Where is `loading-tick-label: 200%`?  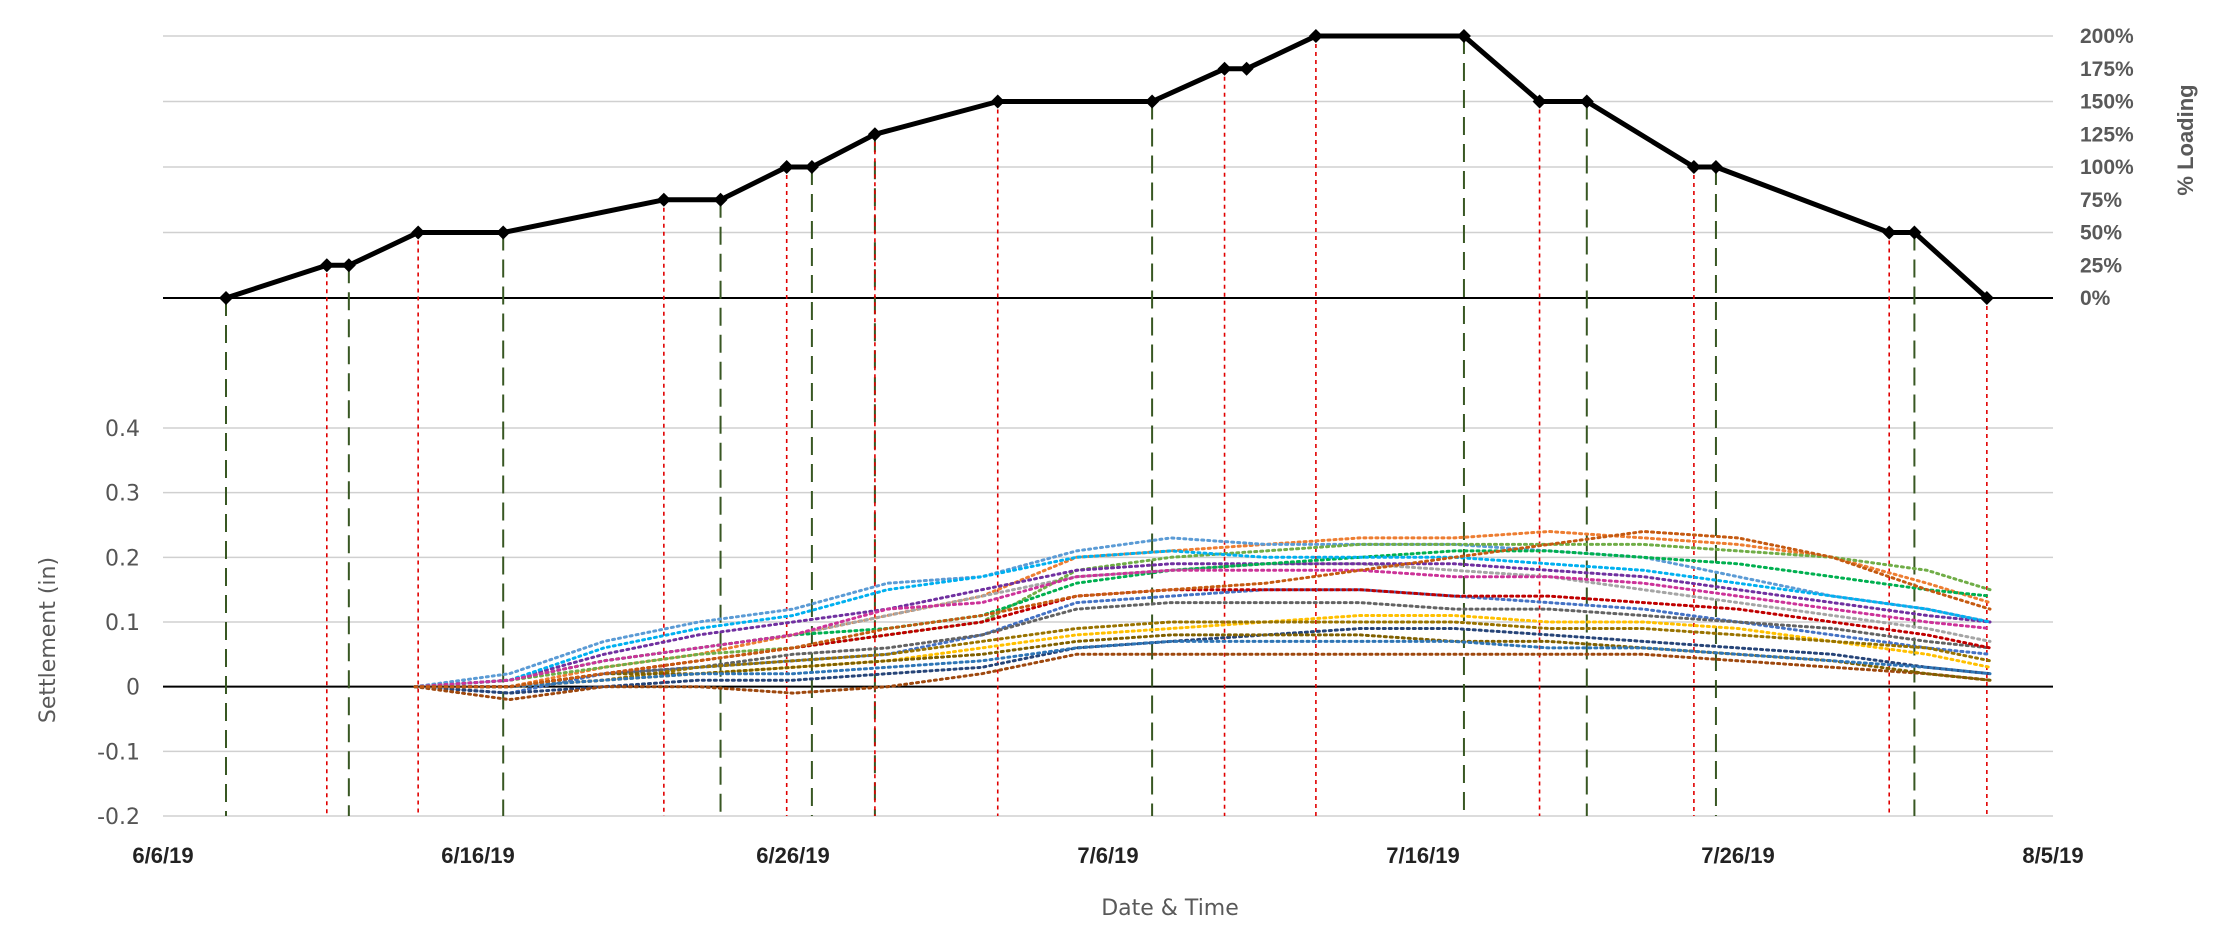
loading-tick-label: 200% is located at coordinates (2107, 36).